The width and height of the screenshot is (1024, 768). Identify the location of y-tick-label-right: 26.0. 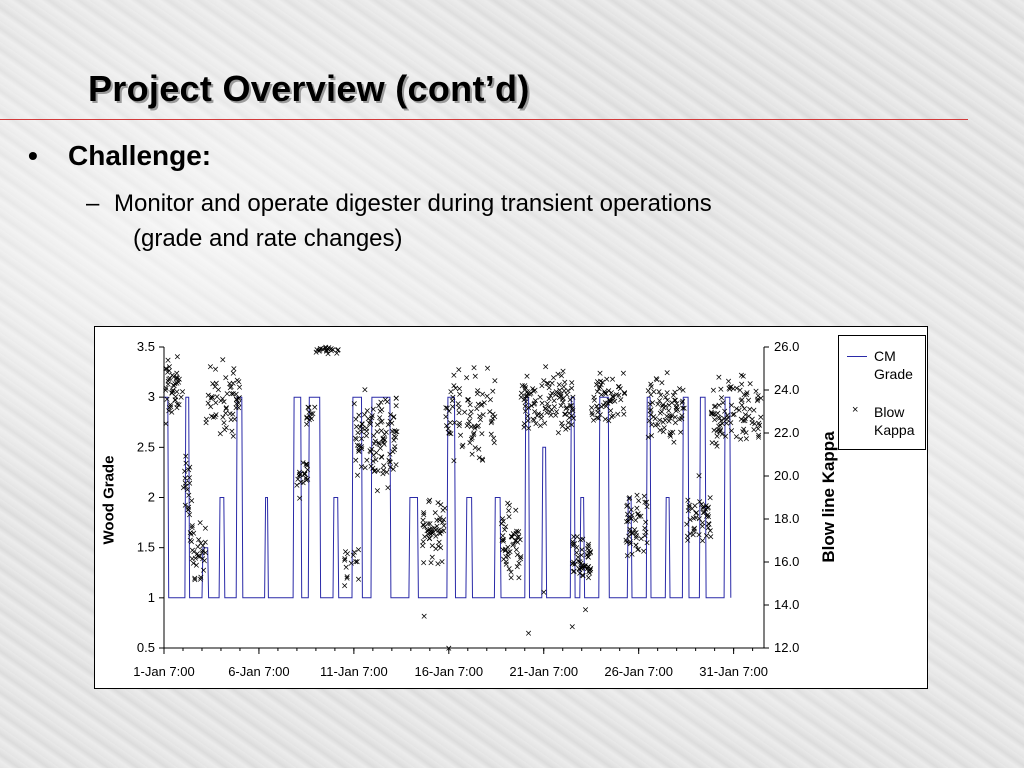
(786, 346).